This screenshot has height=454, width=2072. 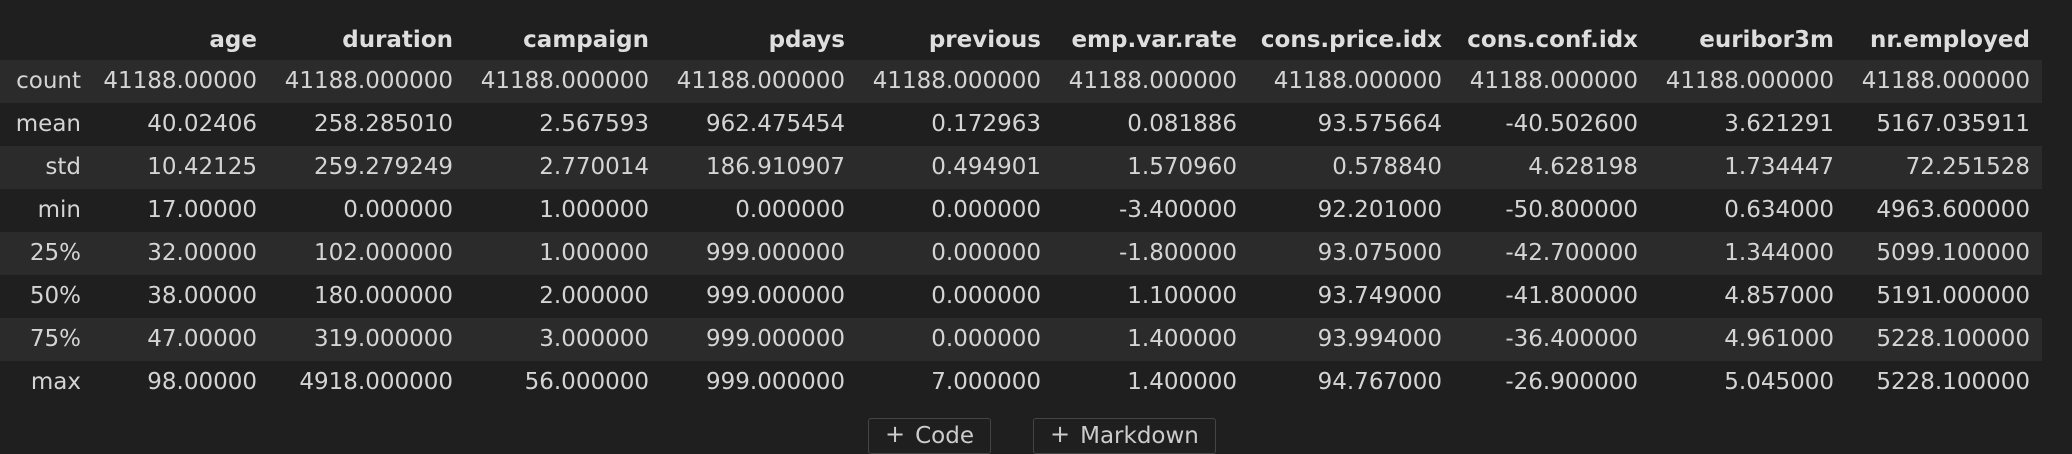 I want to click on table-cell: 93.575664, so click(x=1379, y=124).